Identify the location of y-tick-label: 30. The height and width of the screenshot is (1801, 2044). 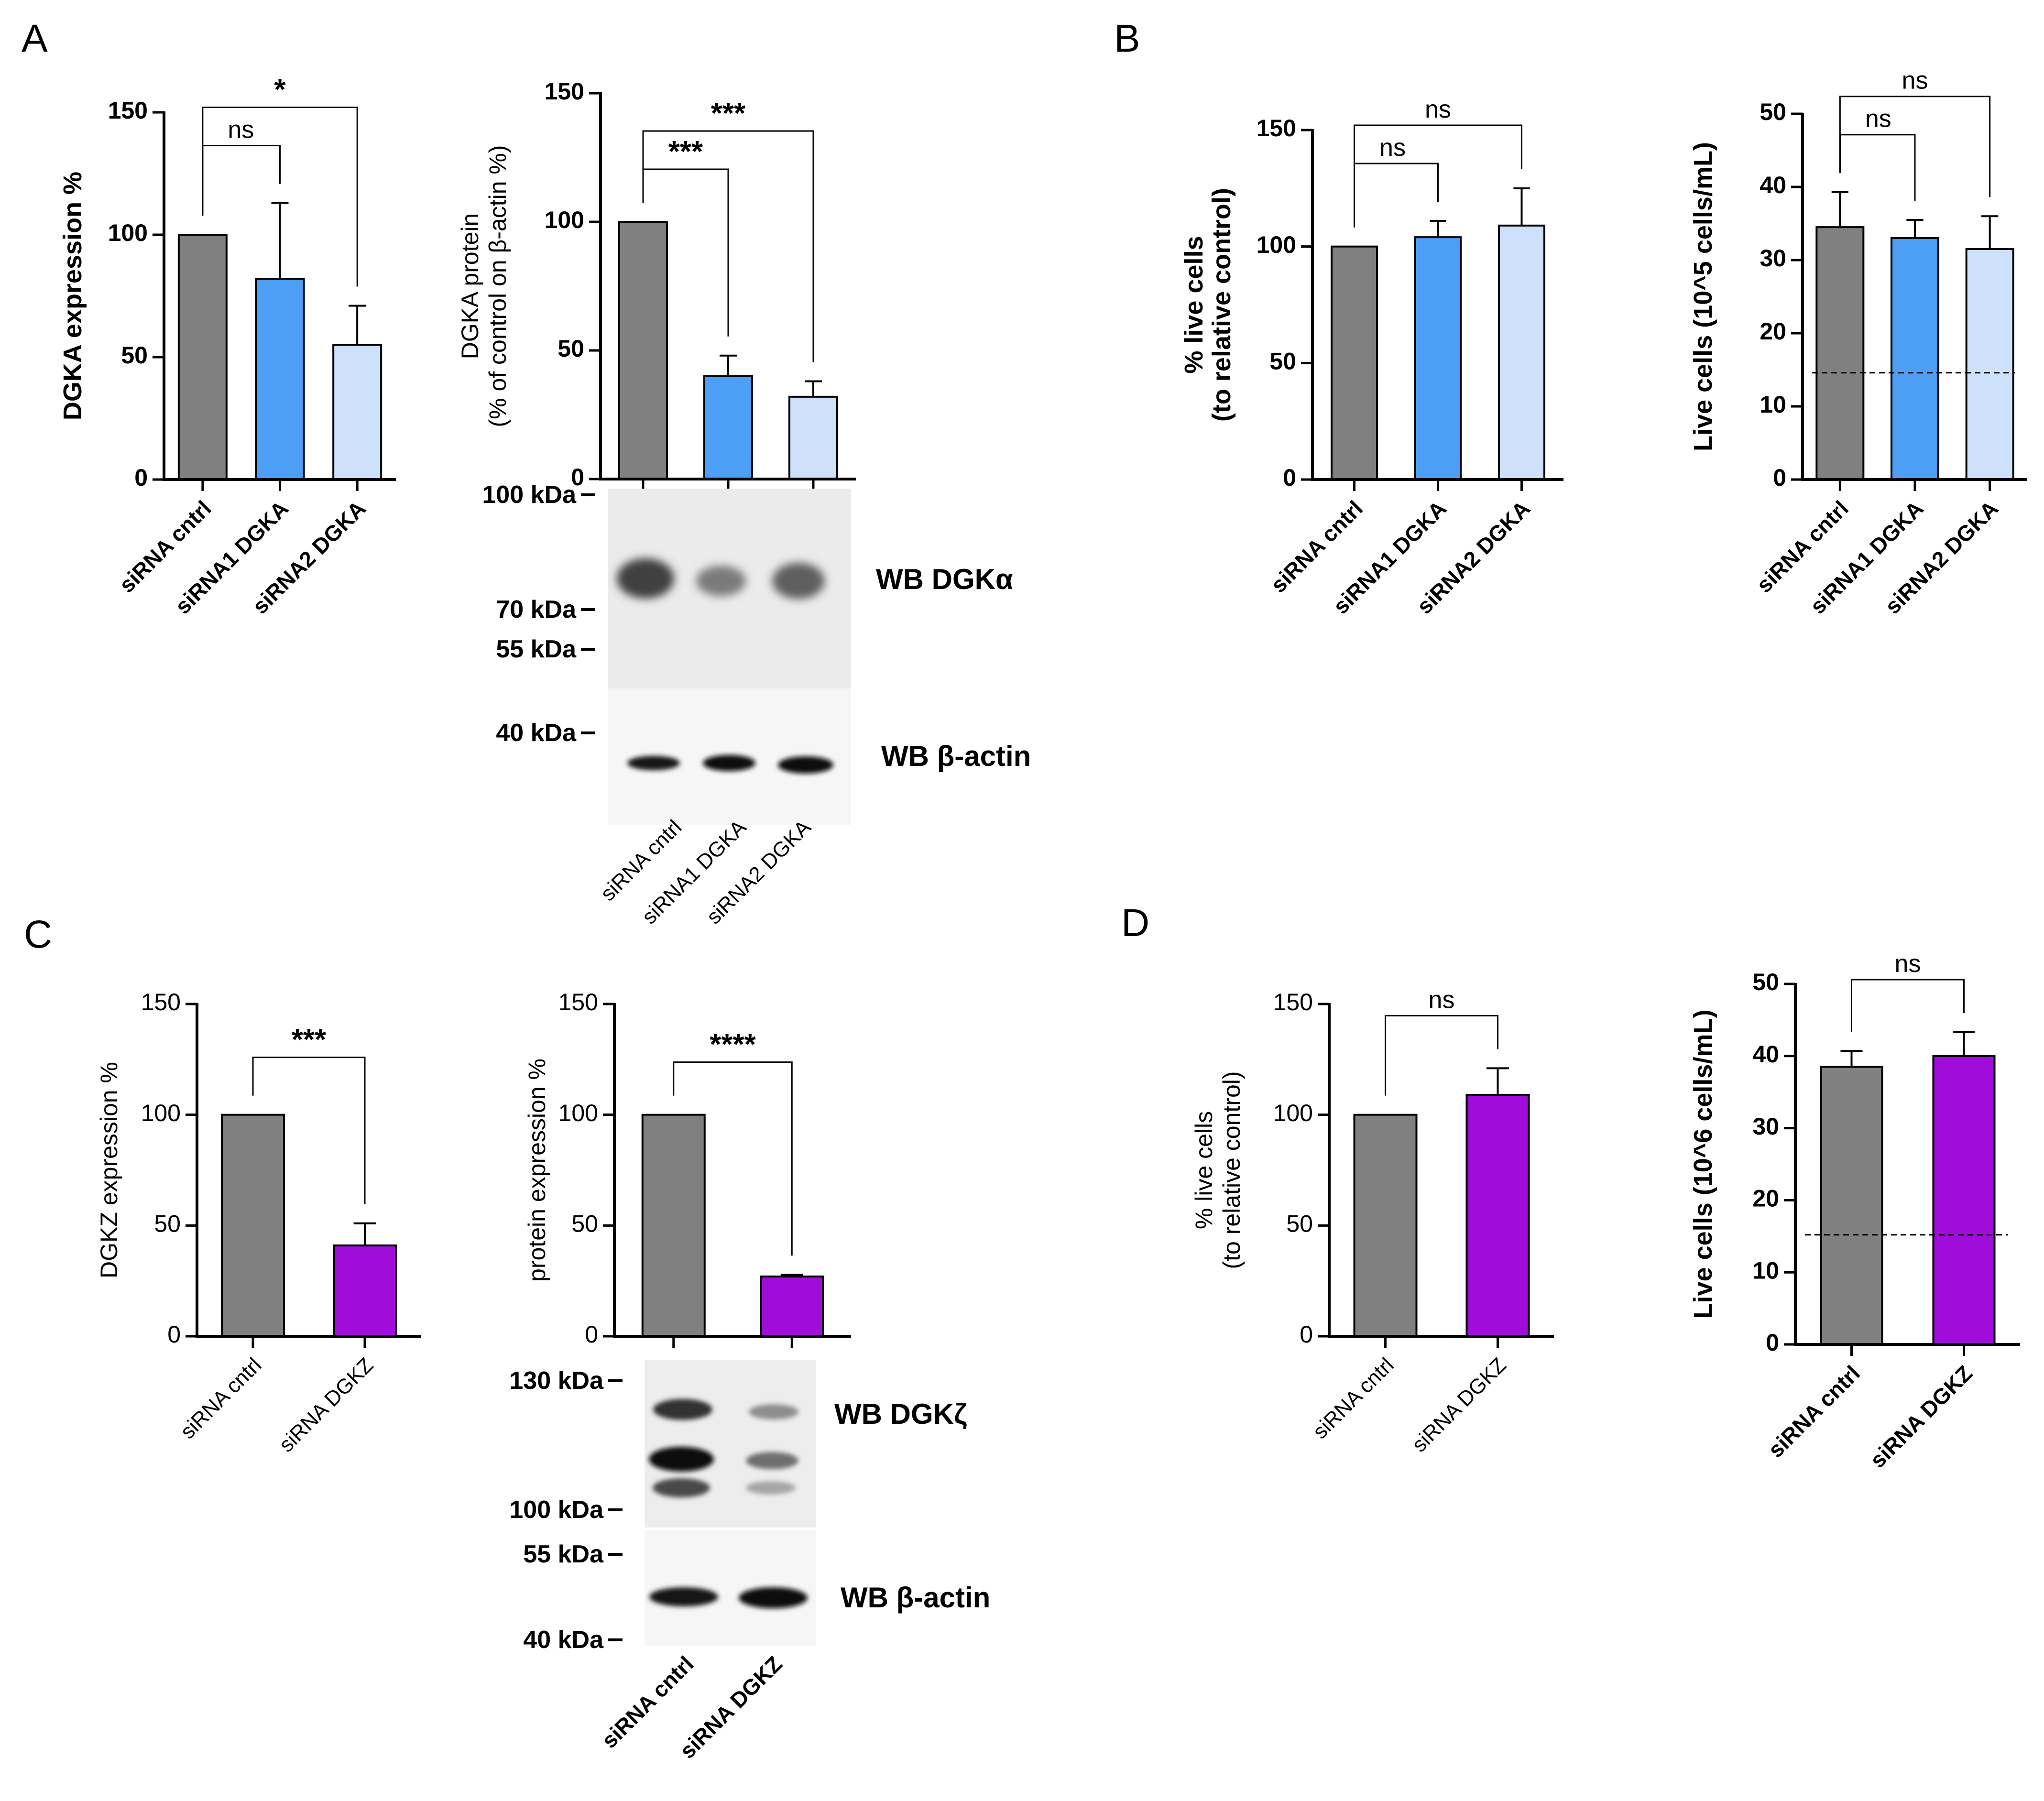
(1765, 1126).